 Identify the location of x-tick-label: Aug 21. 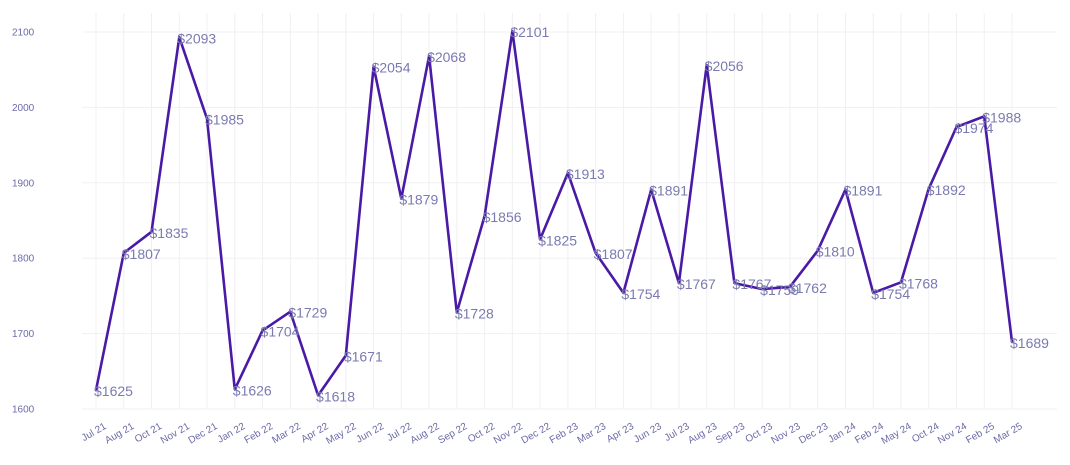
(119, 434).